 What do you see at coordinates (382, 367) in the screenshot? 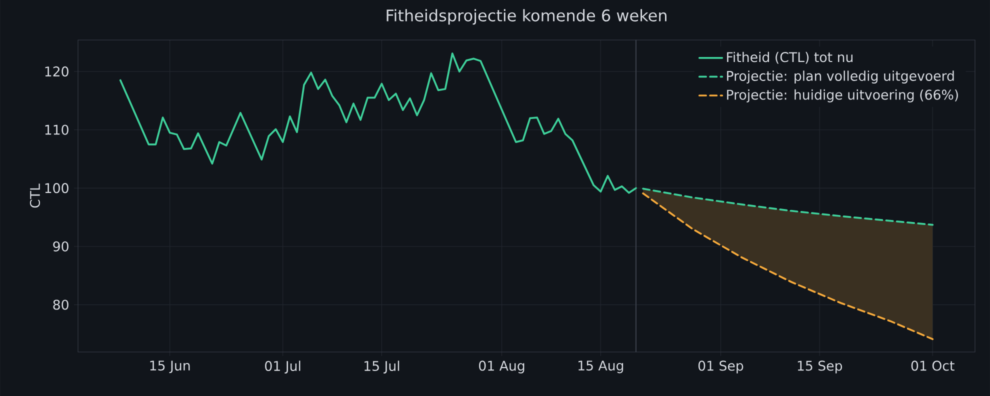
I see `x-tick-label: 15 Jul` at bounding box center [382, 367].